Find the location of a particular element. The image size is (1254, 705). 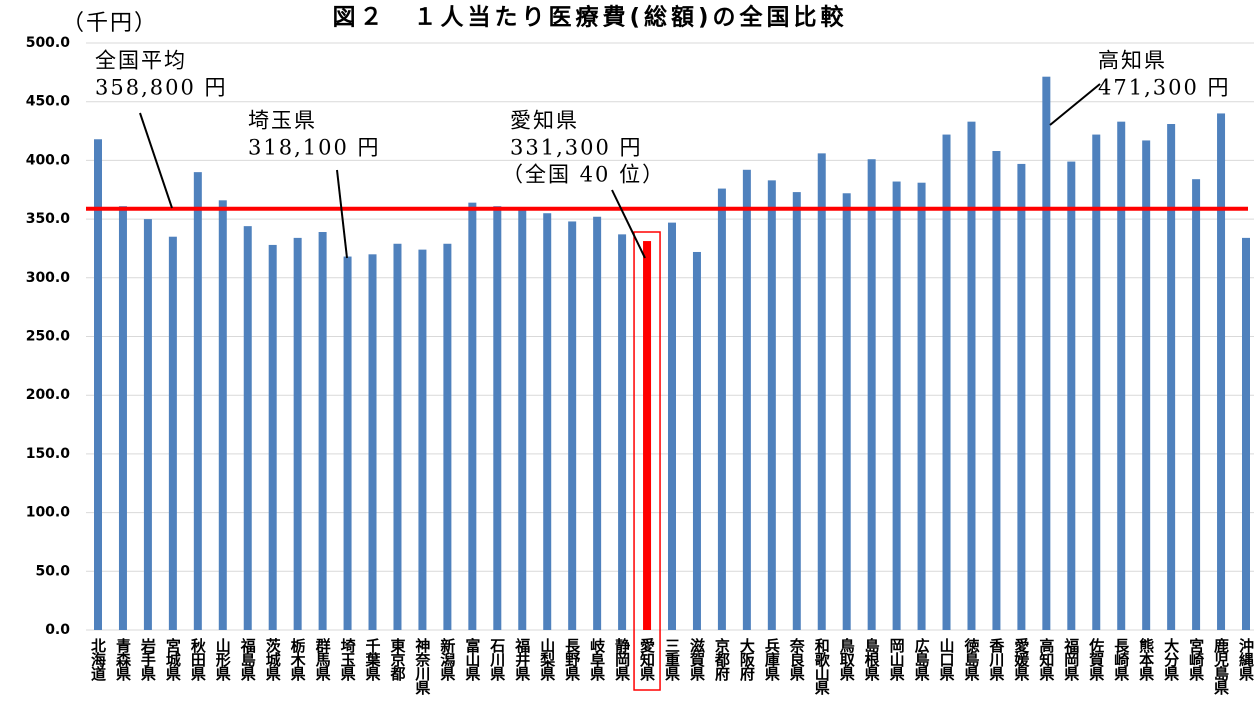

x-tick-label: 和歌山県 is located at coordinates (822, 667).